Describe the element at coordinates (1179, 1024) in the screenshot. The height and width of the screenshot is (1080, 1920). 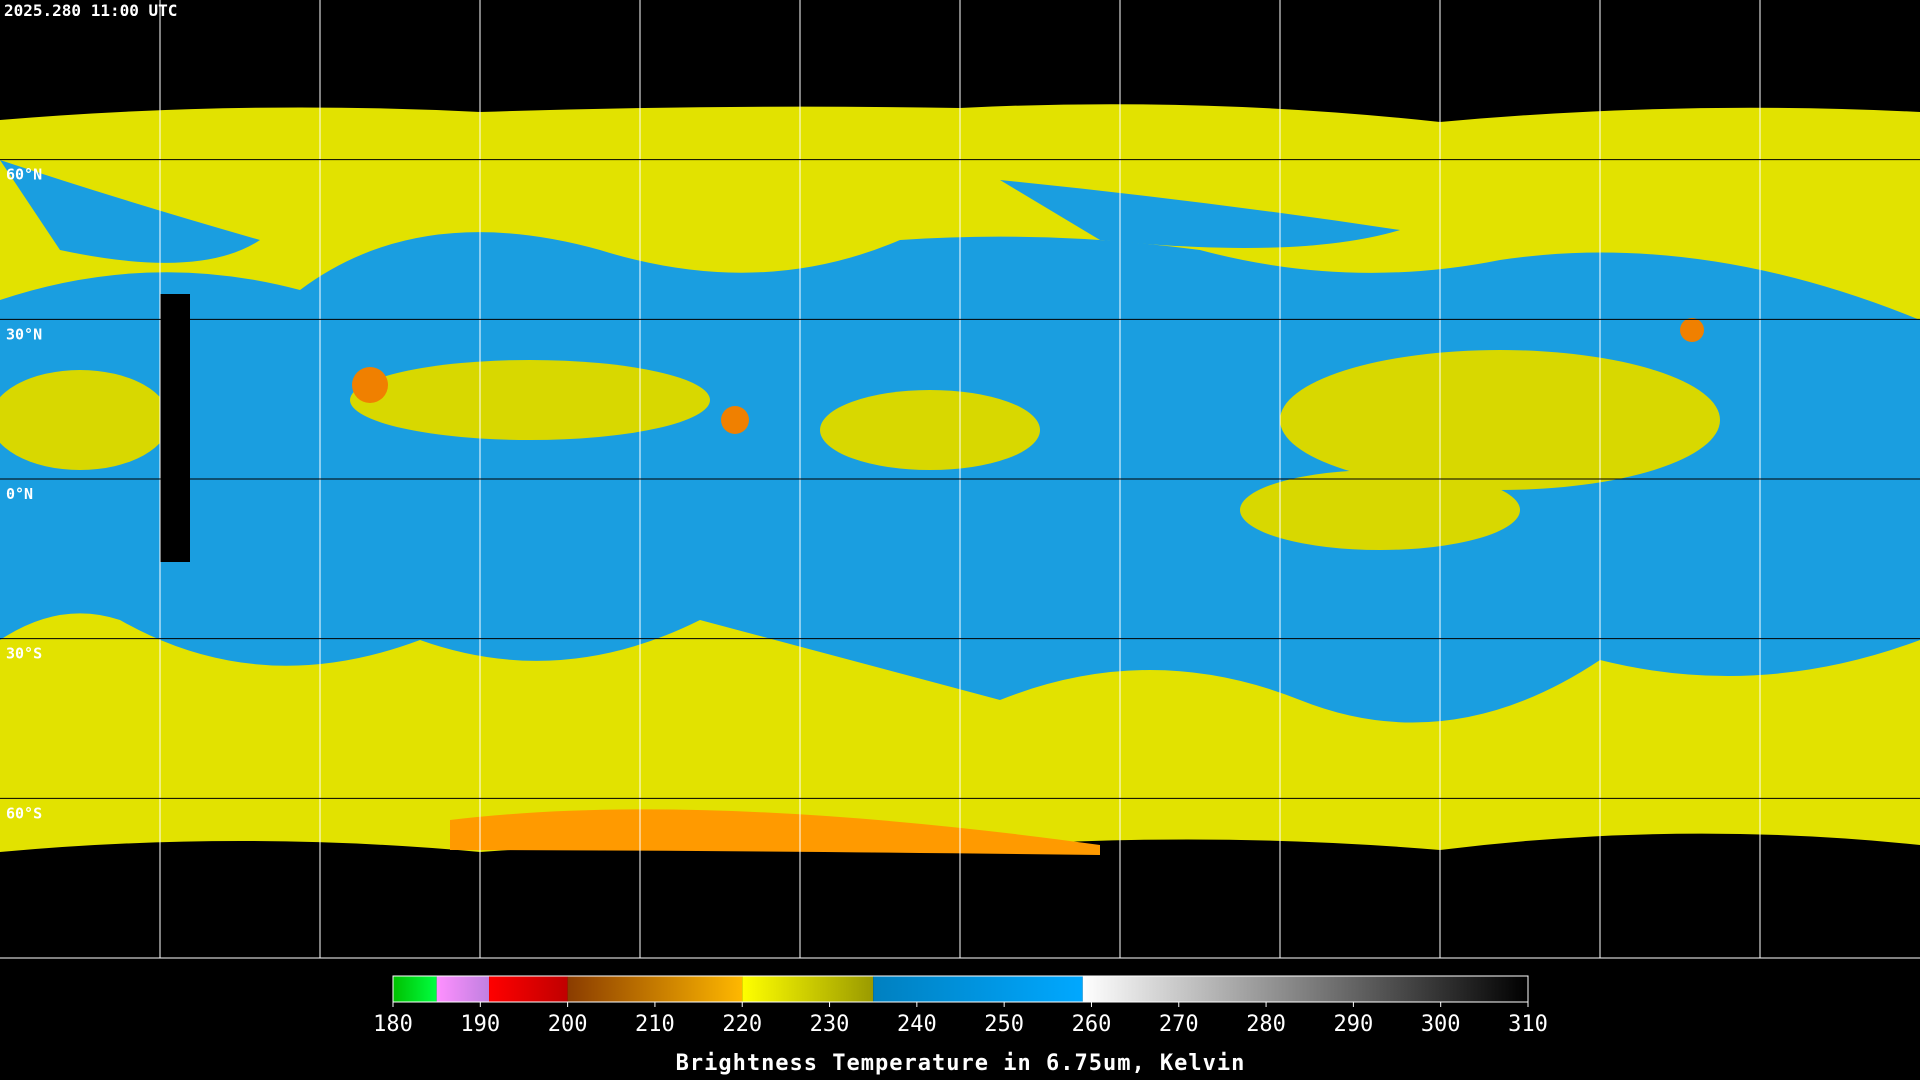
I see `colorbar-tick-label: 270` at that location.